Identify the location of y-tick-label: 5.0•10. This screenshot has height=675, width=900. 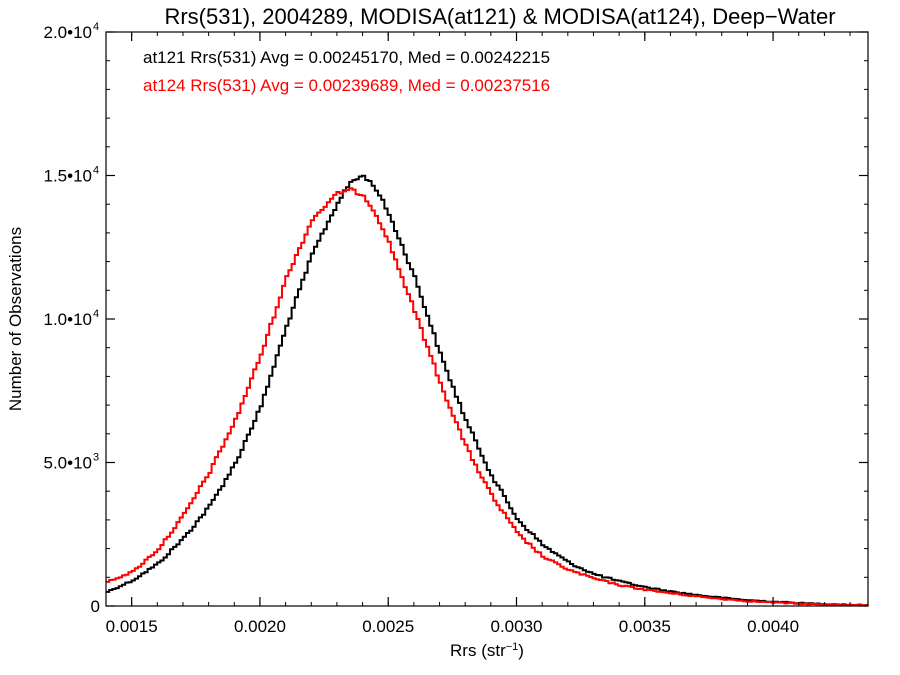
(68, 463).